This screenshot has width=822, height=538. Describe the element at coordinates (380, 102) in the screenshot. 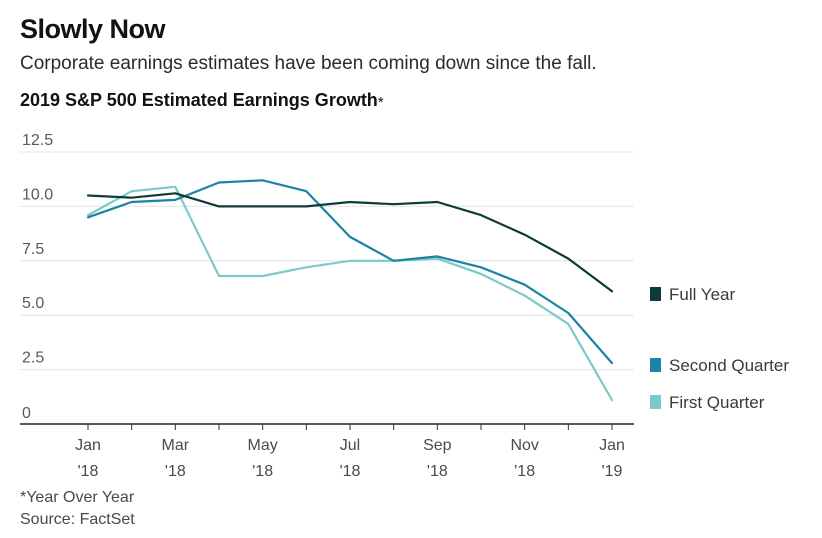

I see `chart-title-marker: *` at that location.